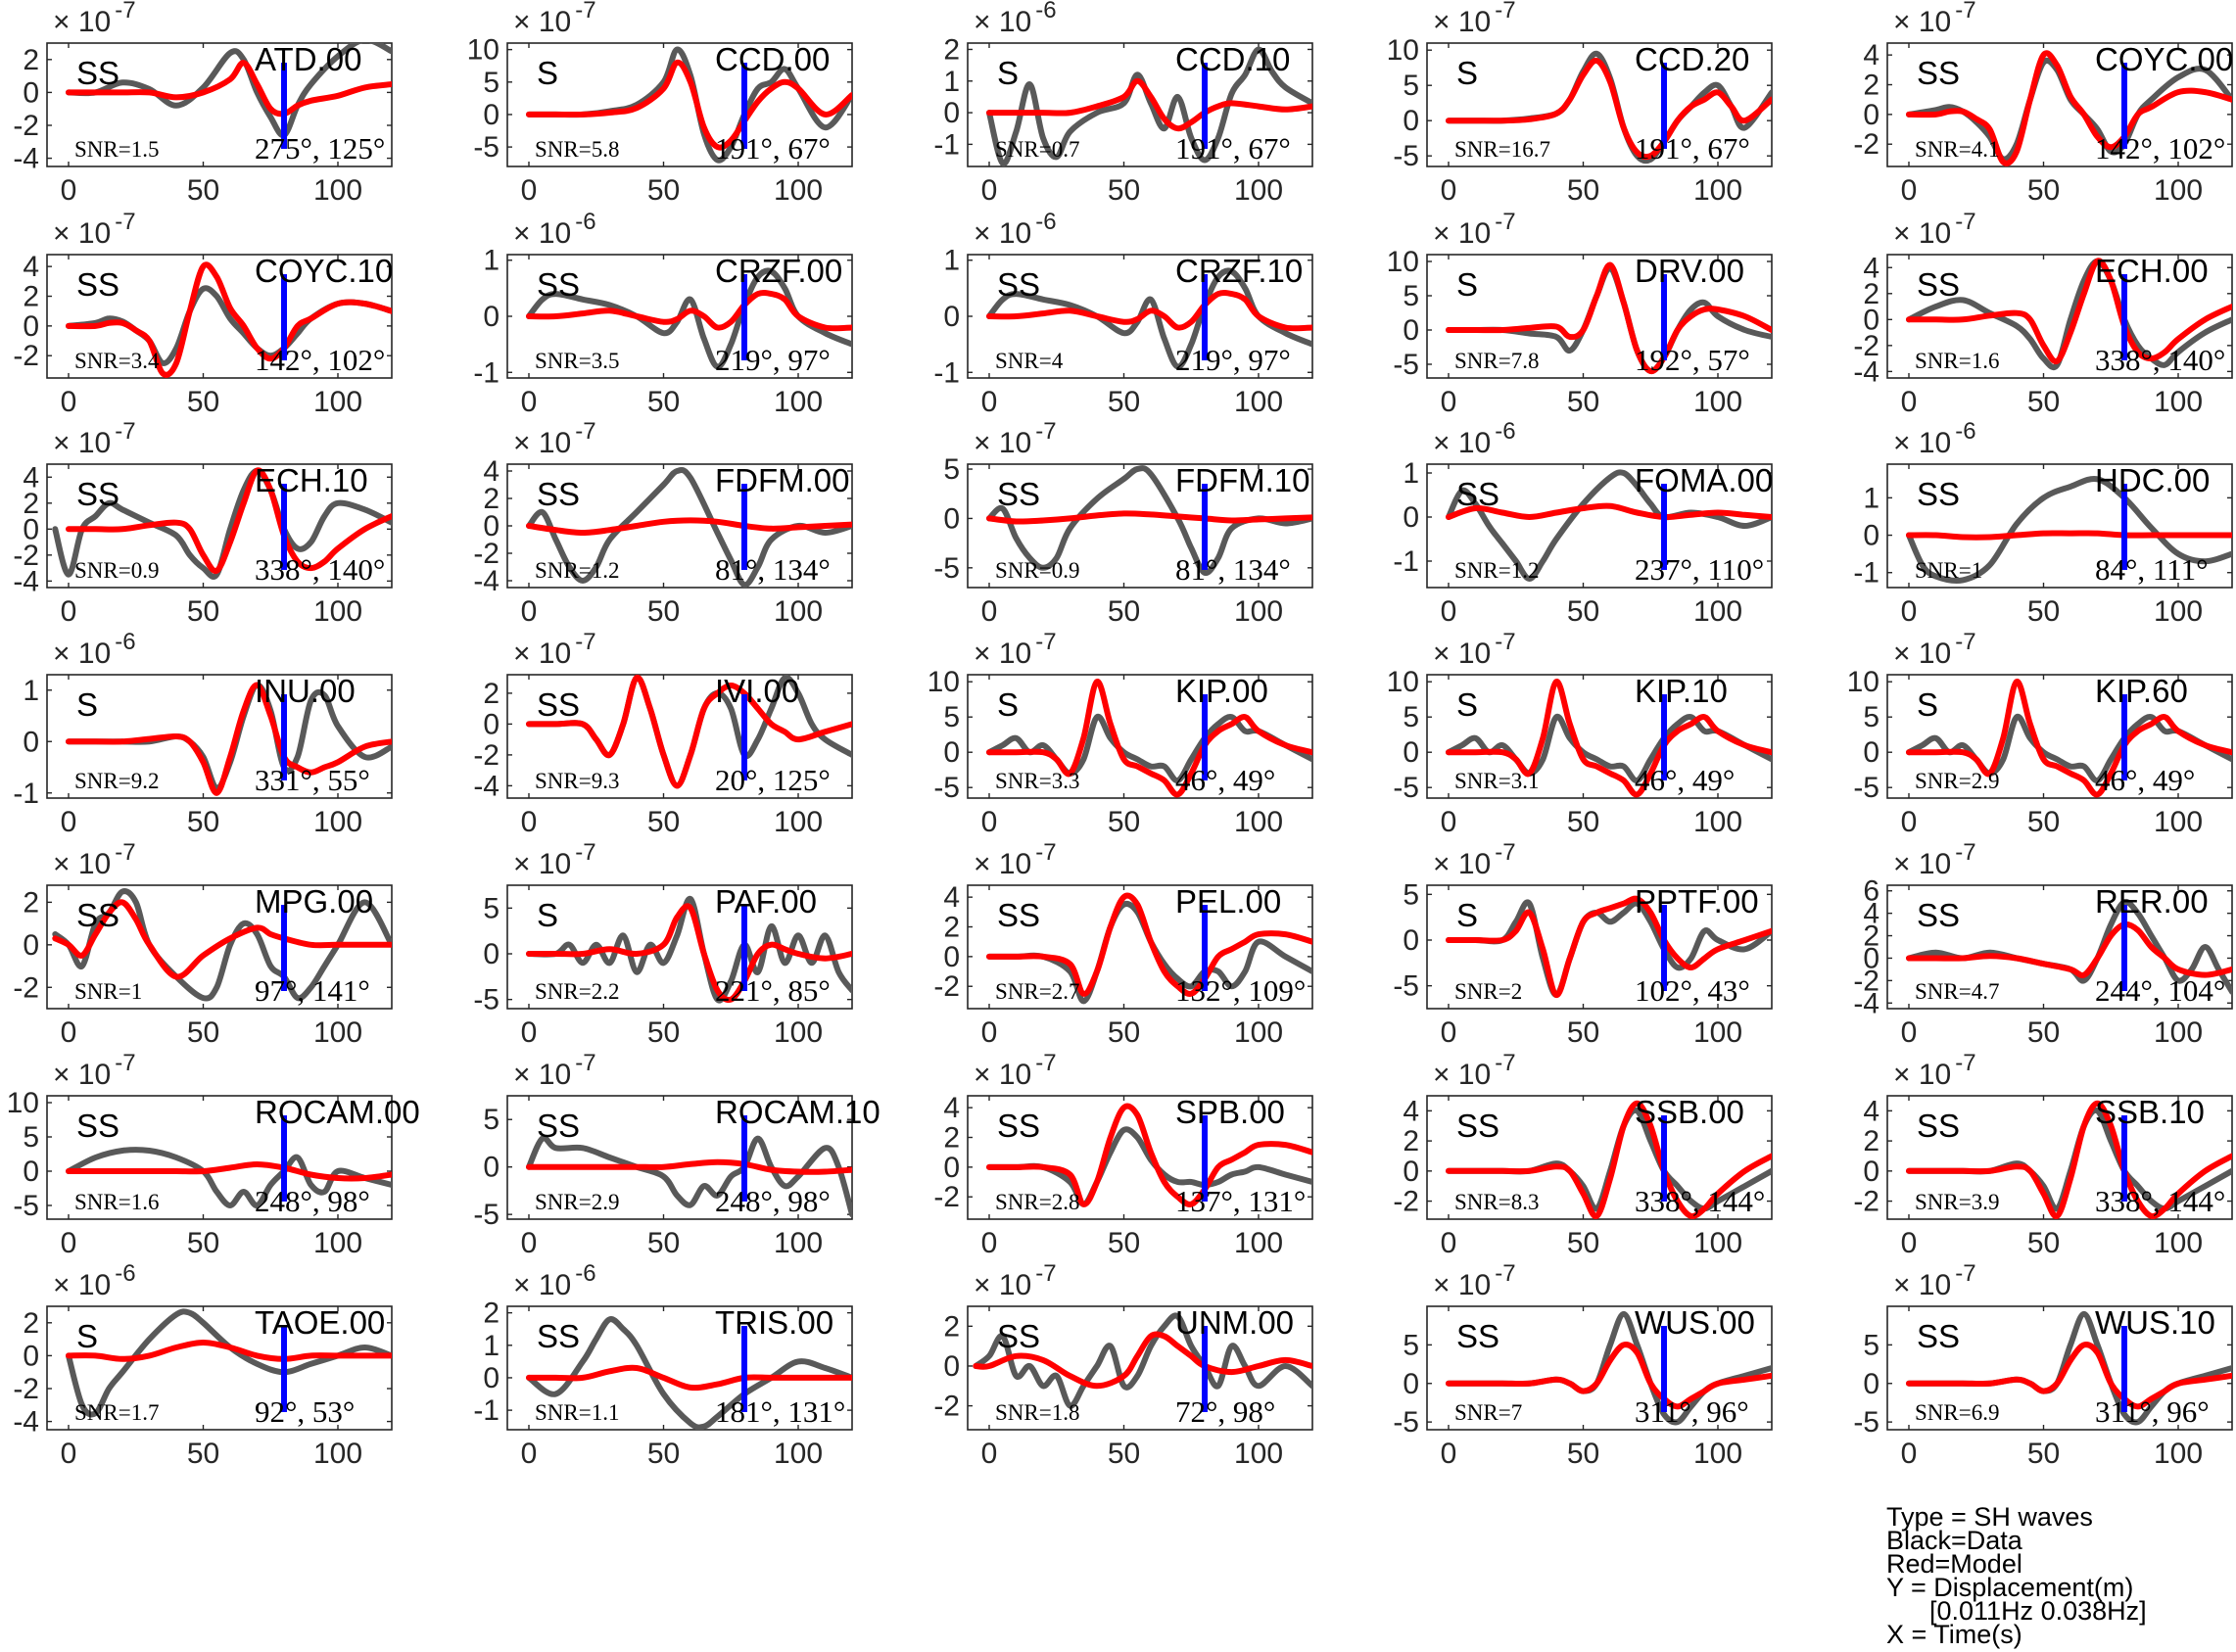  What do you see at coordinates (1232, 59) in the screenshot?
I see `station-label: CCD.10` at bounding box center [1232, 59].